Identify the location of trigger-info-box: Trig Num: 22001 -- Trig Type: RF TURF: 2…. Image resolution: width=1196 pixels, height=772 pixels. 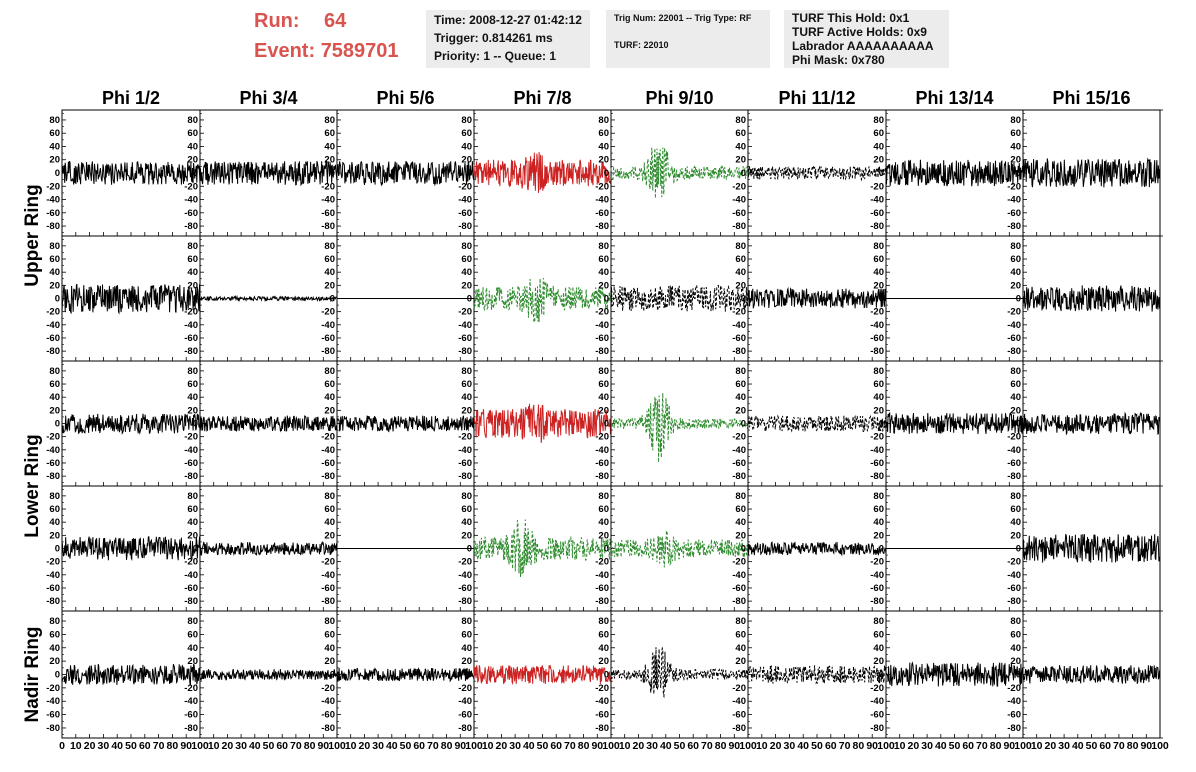
(688, 39).